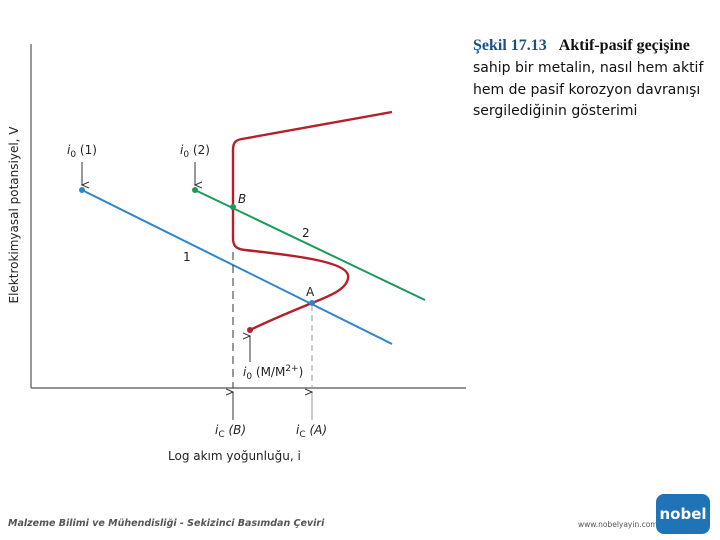 This screenshot has width=720, height=540. I want to click on caption-line: sahip bir metalin, nasıl hem aktif, so click(588, 68).